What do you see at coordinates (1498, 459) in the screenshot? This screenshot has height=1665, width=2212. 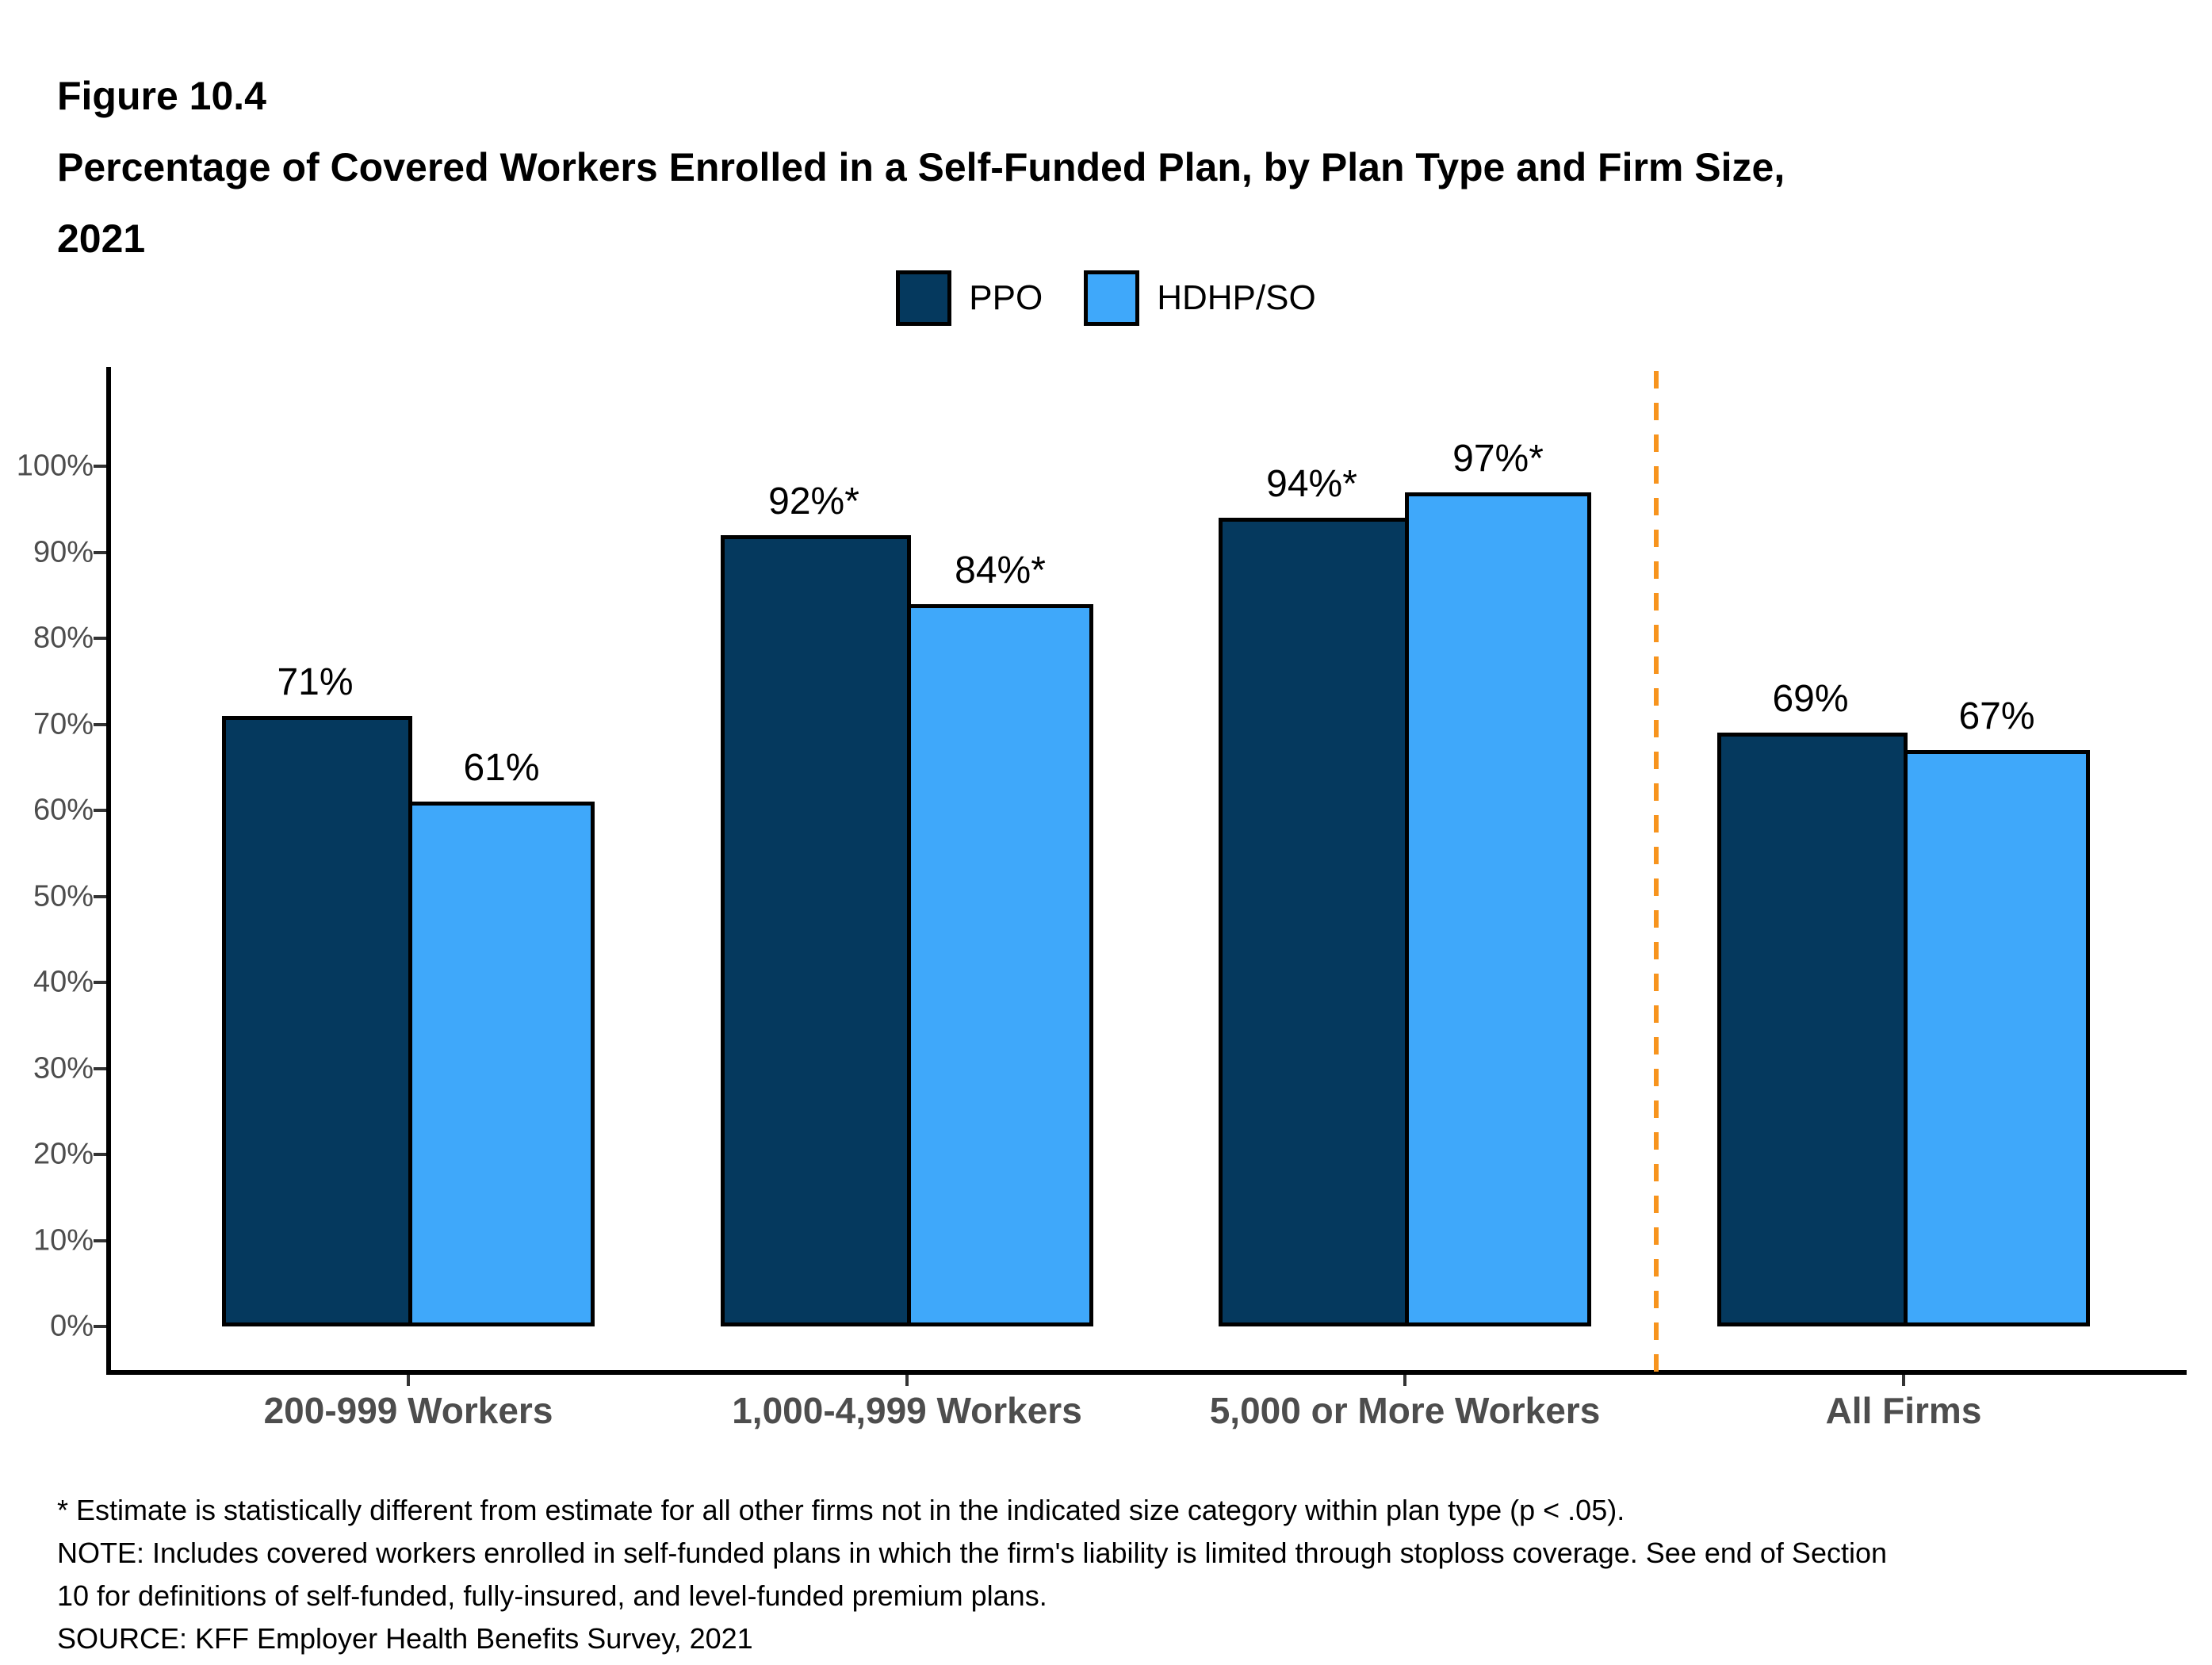 I see `bar-value-label: 97%*` at bounding box center [1498, 459].